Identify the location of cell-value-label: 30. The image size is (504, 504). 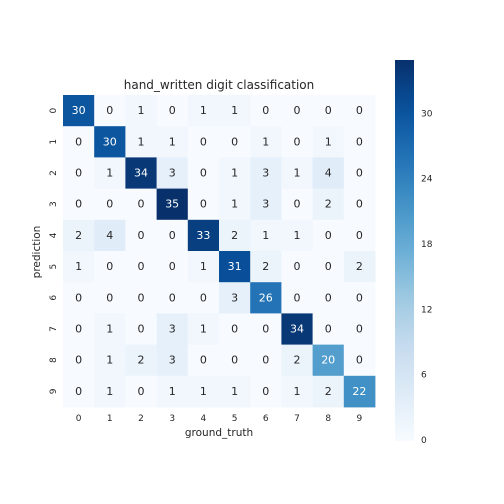
(79, 110).